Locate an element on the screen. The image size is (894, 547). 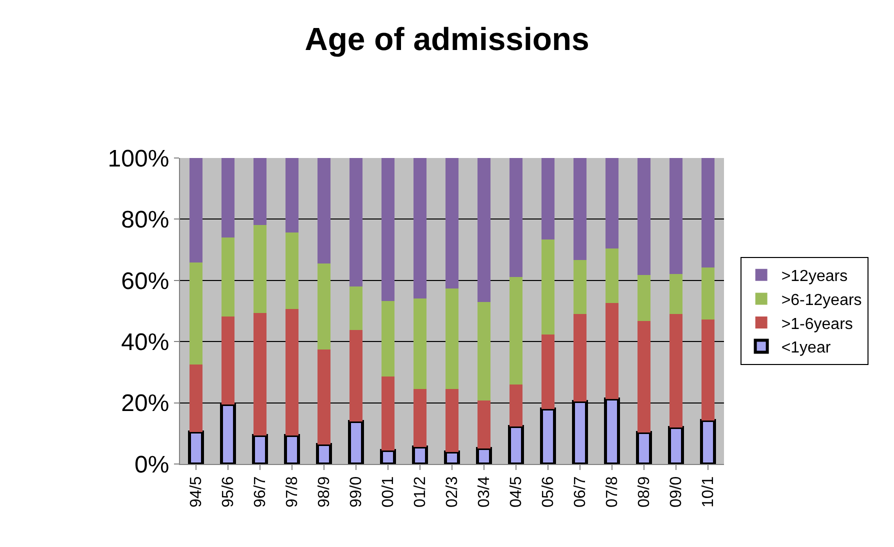
x-tick-label: 98/9 is located at coordinates (325, 492).